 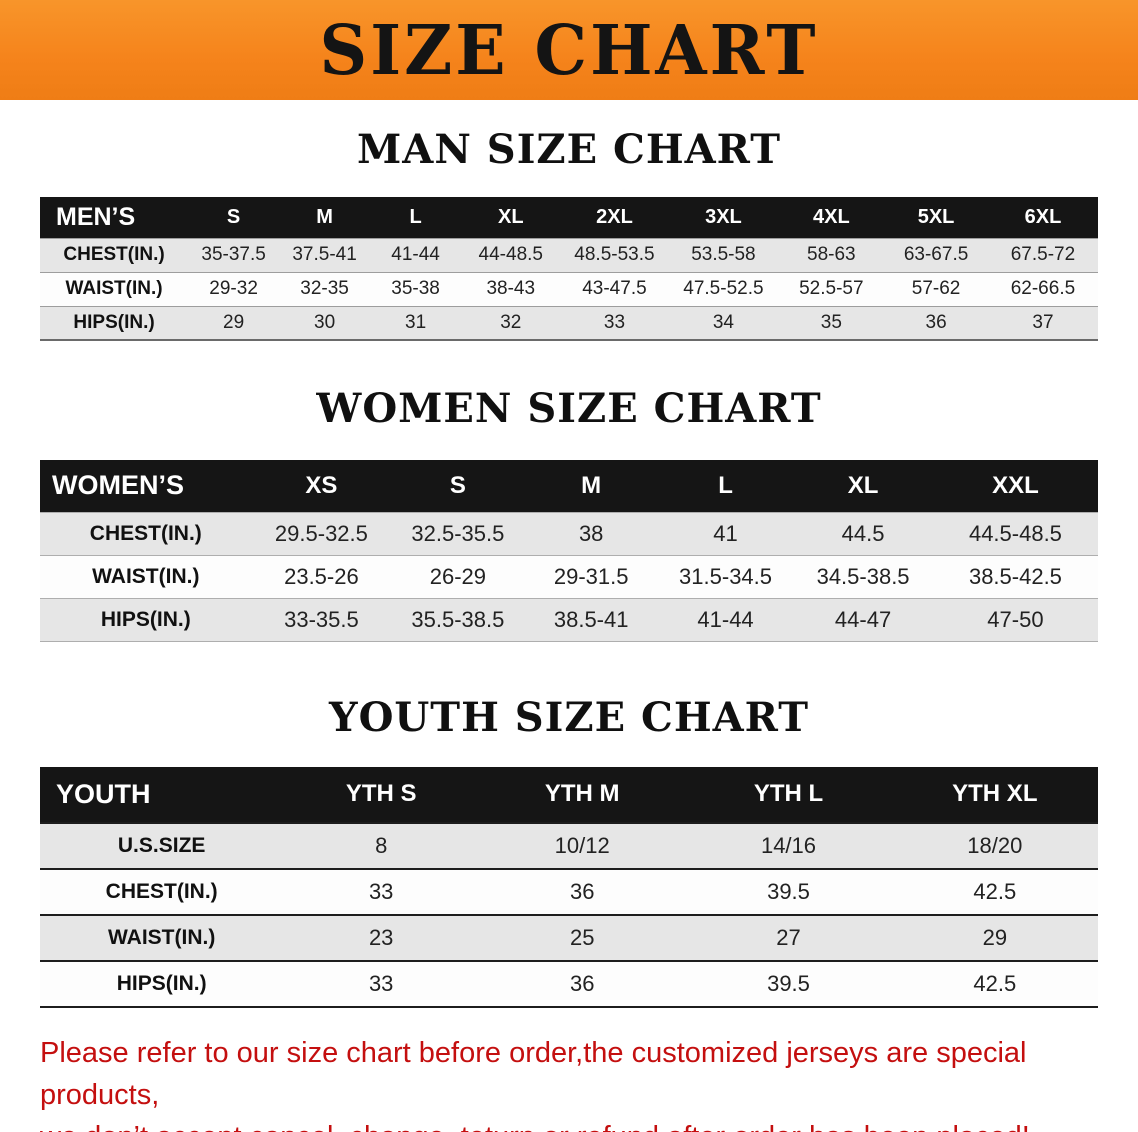 I want to click on table-cell: 43-47.5, so click(x=614, y=288).